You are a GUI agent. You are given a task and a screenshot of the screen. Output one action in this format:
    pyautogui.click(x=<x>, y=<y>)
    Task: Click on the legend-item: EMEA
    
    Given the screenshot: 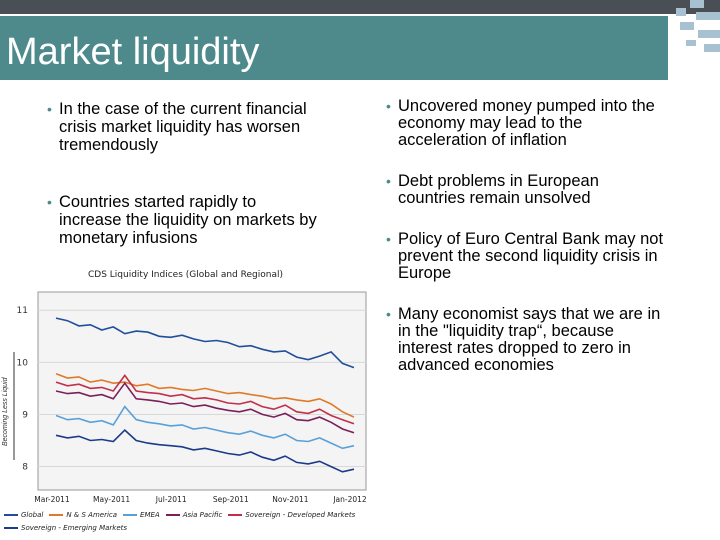 What is the action you would take?
    pyautogui.click(x=141, y=515)
    